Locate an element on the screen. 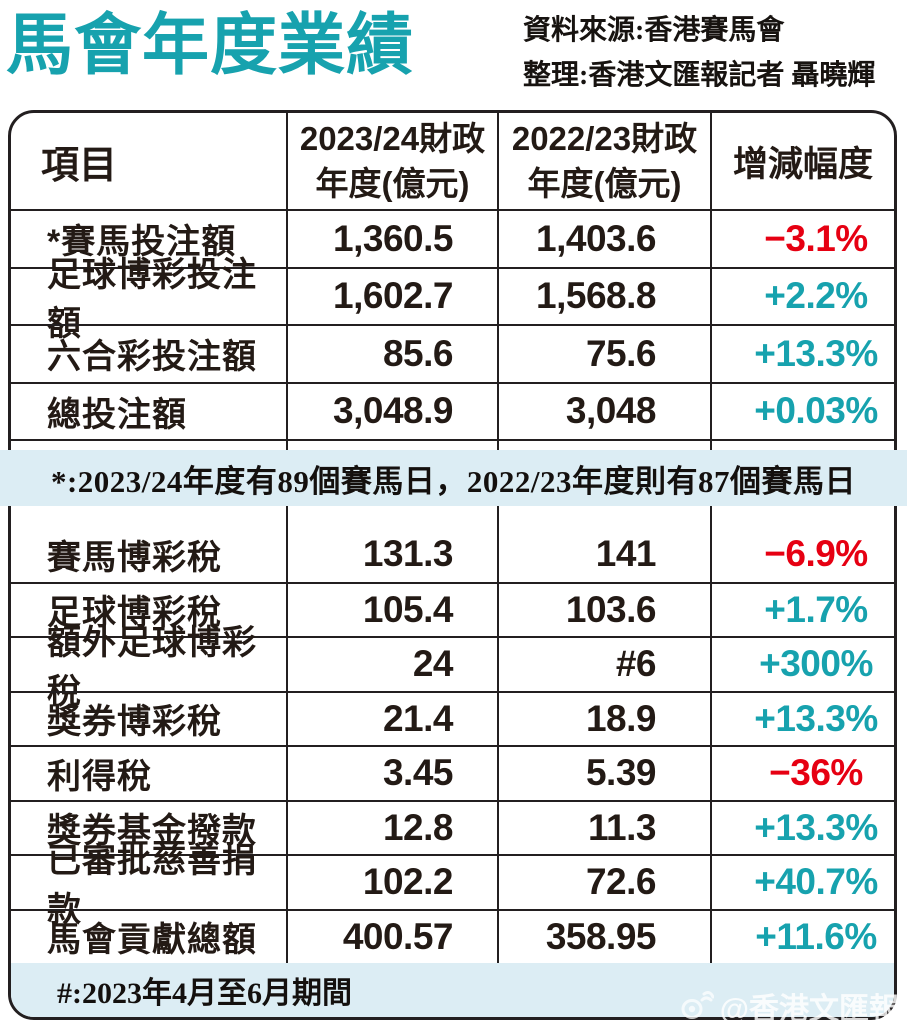 The height and width of the screenshot is (1029, 907). value-fy-2022-23: 72.6 is located at coordinates (603, 881).